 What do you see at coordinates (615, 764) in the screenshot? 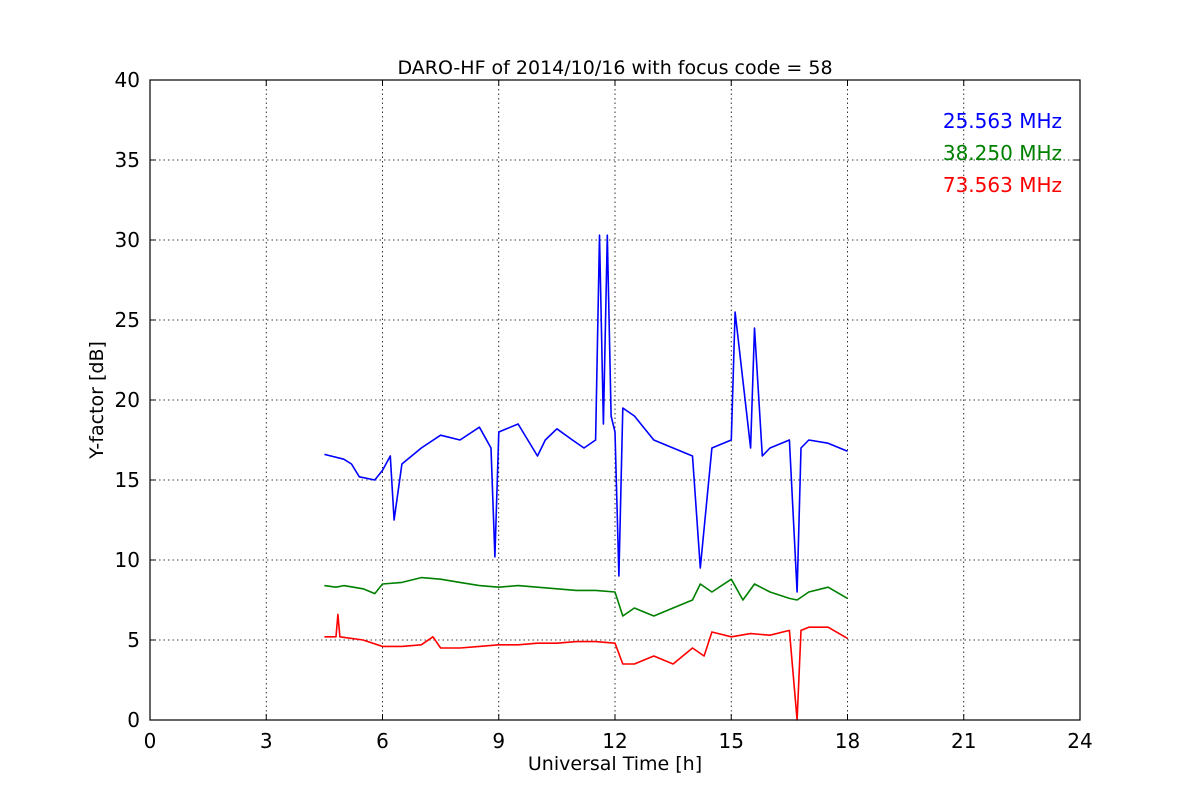
I see `x-axis-label: Universal Time [h]` at bounding box center [615, 764].